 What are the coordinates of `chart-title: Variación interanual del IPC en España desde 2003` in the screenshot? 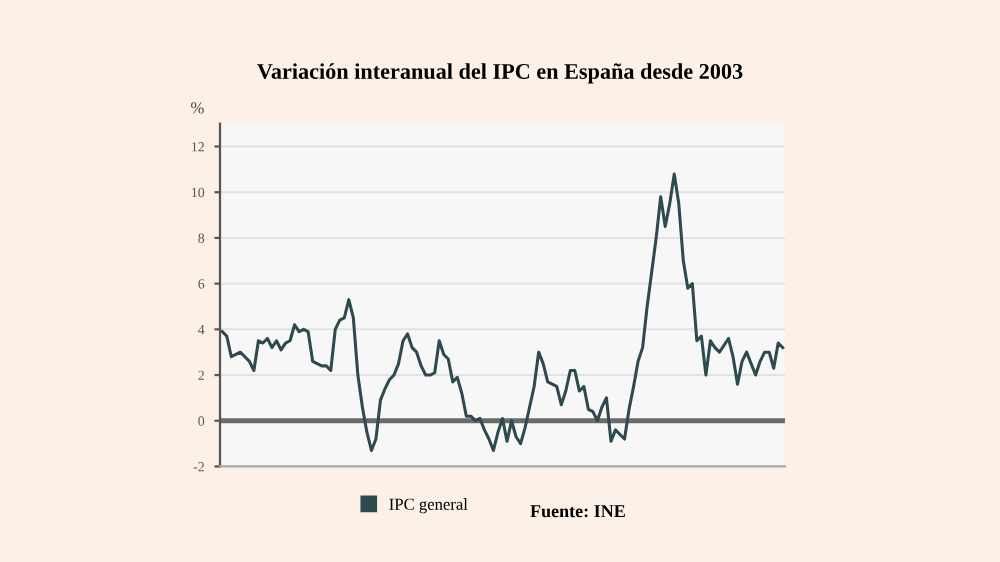 It's located at (500, 73).